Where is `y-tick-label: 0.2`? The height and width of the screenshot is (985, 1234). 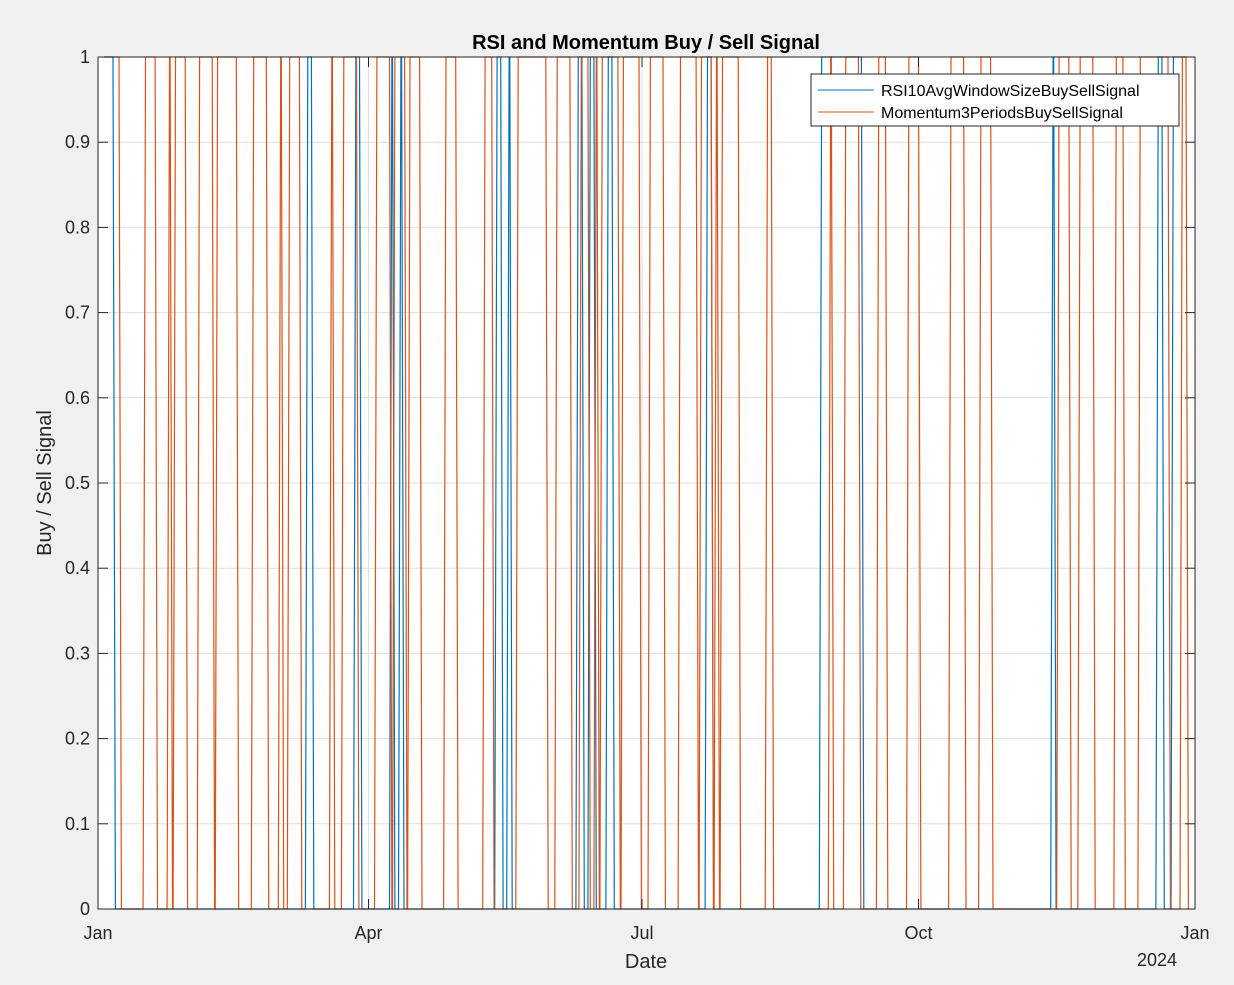 y-tick-label: 0.2 is located at coordinates (77, 739).